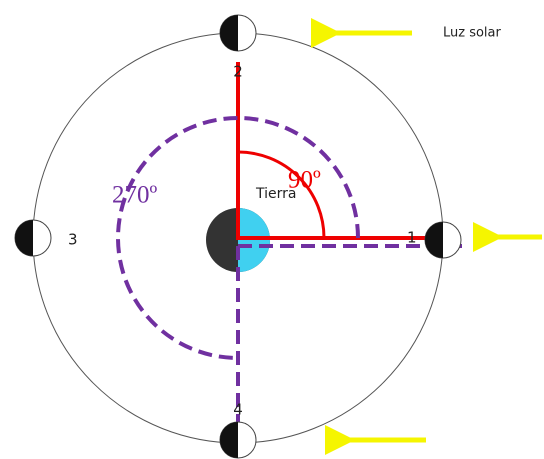  What do you see at coordinates (73, 240) in the screenshot?
I see `position-label: 3` at bounding box center [73, 240].